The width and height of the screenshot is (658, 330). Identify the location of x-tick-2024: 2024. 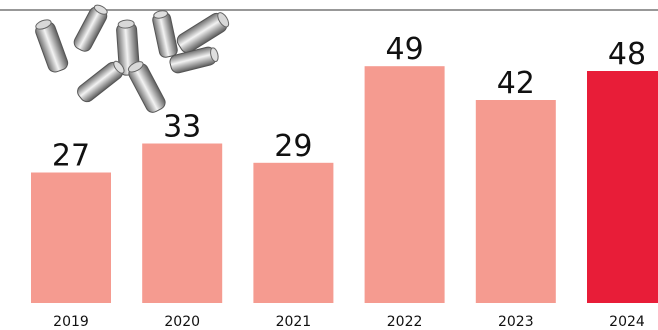
(627, 322).